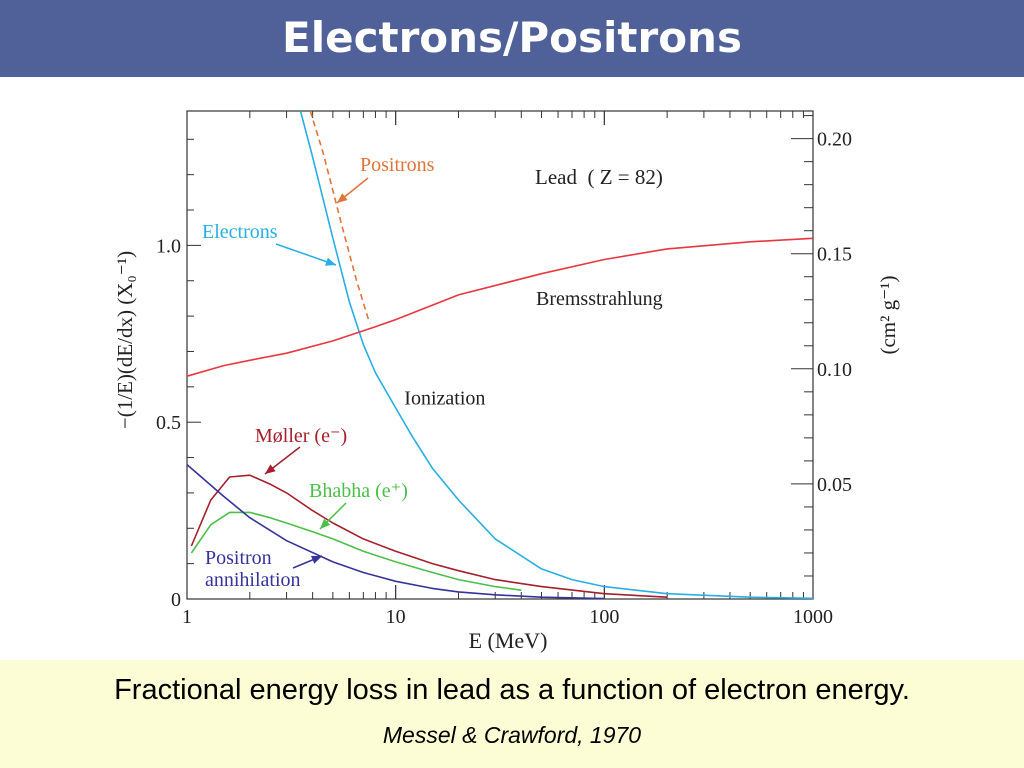 The height and width of the screenshot is (768, 1024). What do you see at coordinates (342, 198) in the screenshot?
I see `arrowhead-positrons` at bounding box center [342, 198].